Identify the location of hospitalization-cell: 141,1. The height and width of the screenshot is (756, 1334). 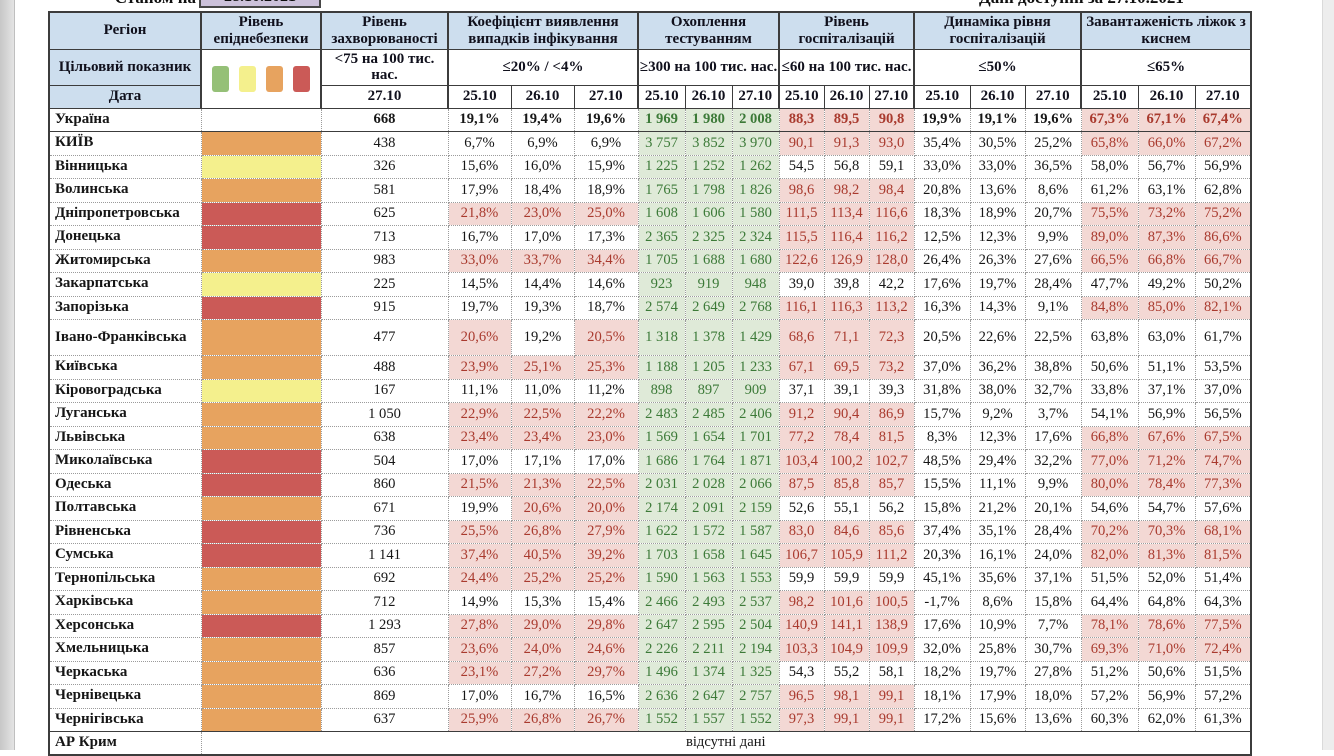
(846, 625).